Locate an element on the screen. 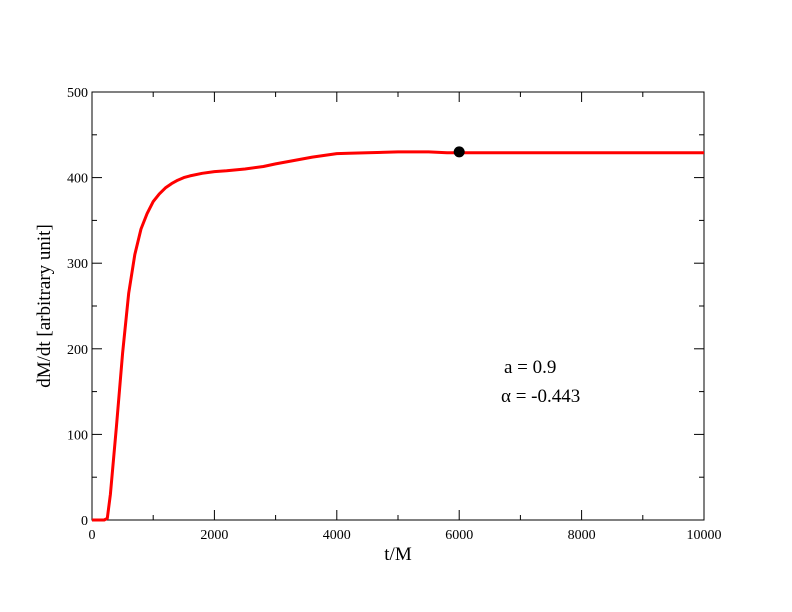  y-tick-label: 100 is located at coordinates (77, 435).